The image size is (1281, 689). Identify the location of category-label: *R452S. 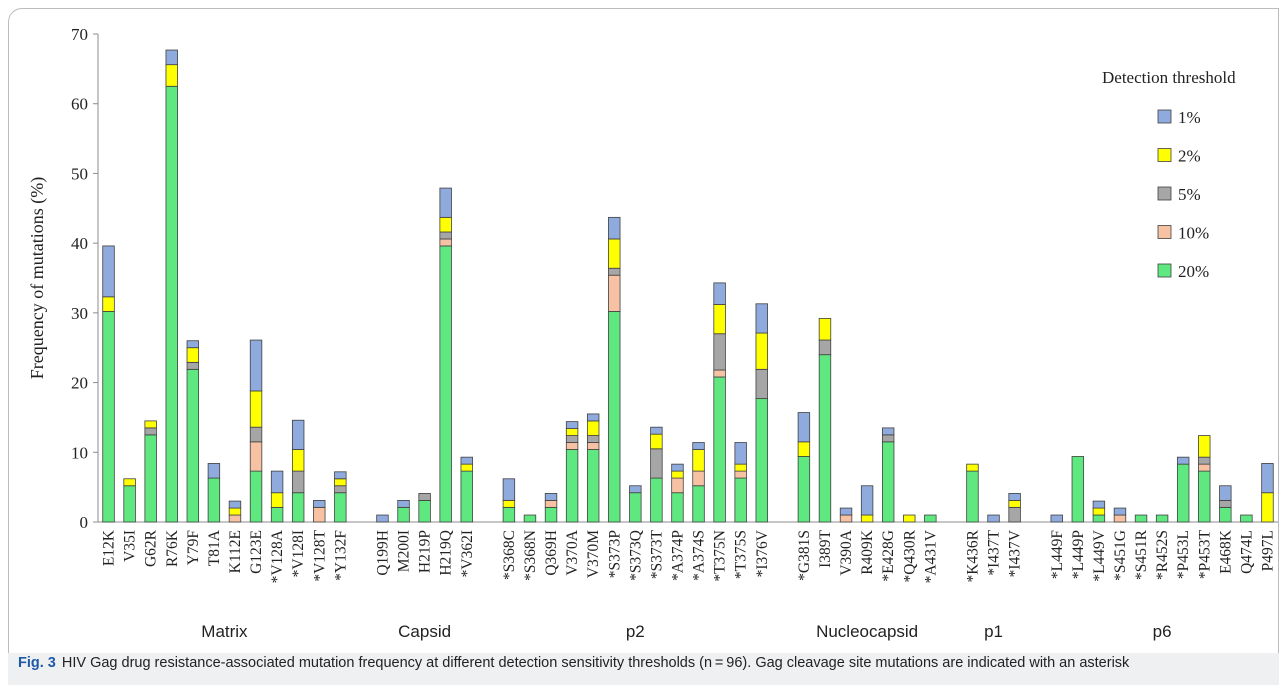
(1162, 555).